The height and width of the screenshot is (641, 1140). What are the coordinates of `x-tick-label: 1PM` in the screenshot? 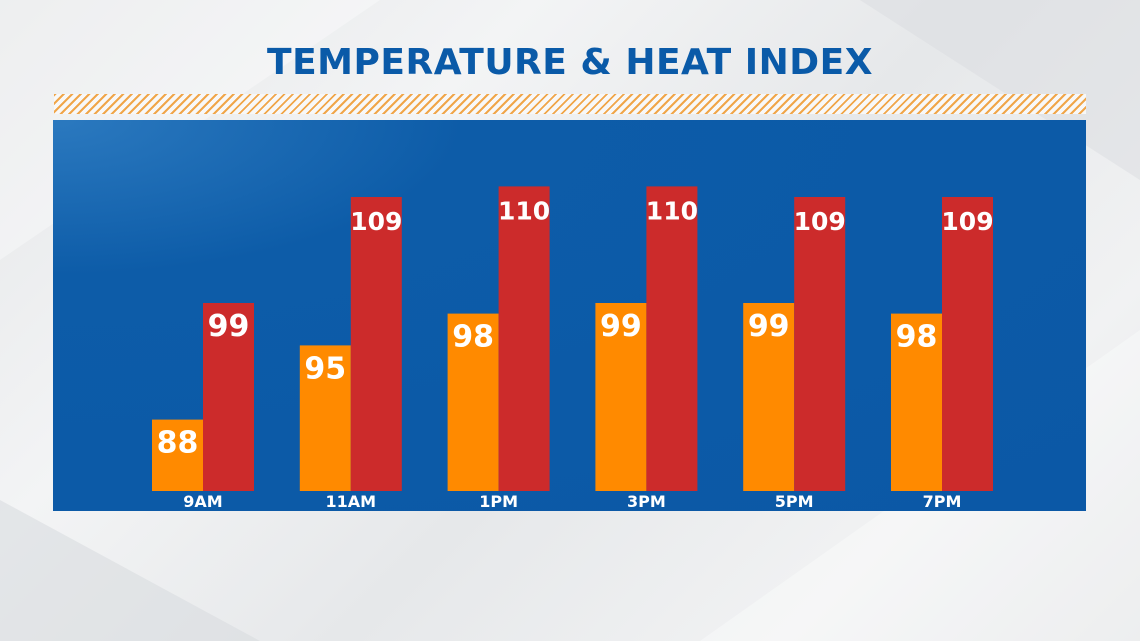 It's located at (498, 501).